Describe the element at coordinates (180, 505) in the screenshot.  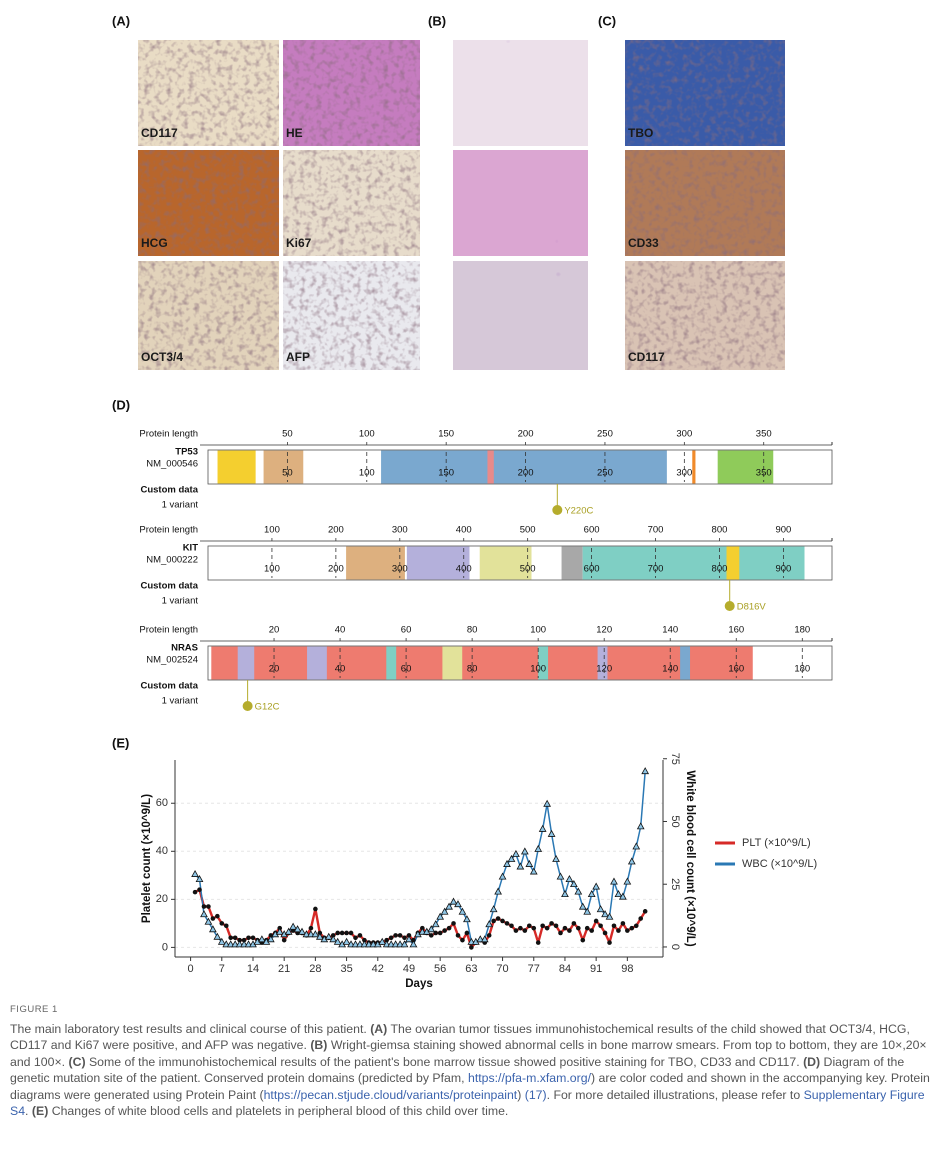
I see `variant-count: 1 variant` at that location.